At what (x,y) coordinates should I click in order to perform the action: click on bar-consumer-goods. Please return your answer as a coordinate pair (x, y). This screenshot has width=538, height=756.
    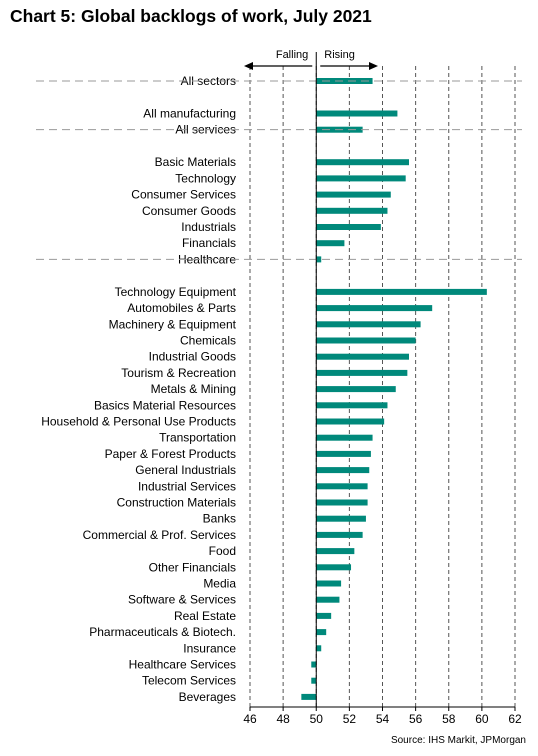
    Looking at the image, I should click on (352, 210).